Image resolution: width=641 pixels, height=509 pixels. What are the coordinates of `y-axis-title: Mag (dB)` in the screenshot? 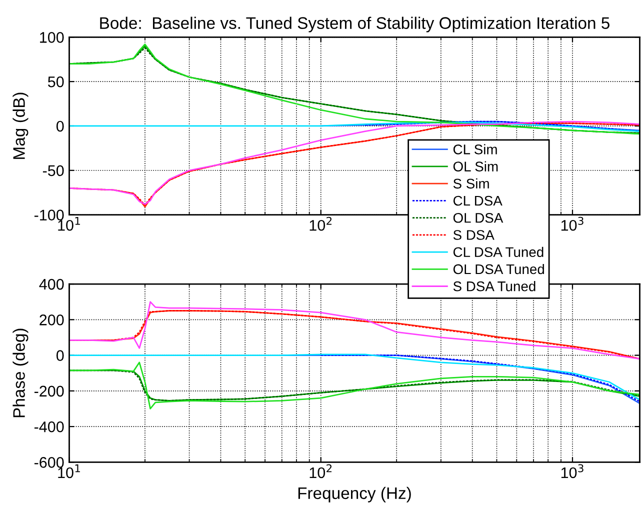 It's located at (20, 125).